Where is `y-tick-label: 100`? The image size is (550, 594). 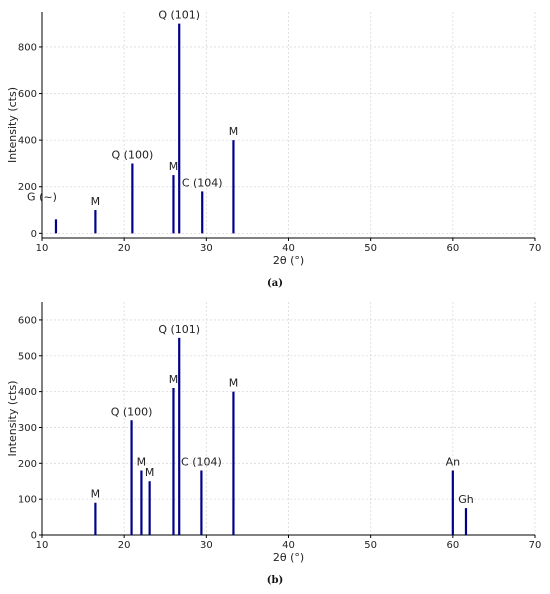 y-tick-label: 100 is located at coordinates (27, 500).